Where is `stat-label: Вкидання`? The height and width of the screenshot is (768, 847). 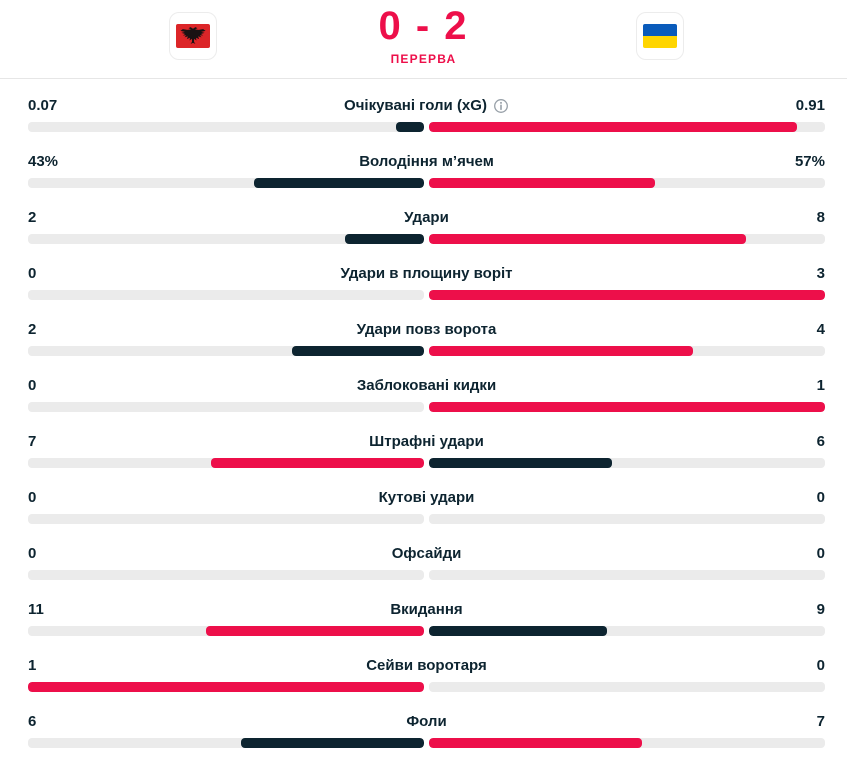
stat-label: Вкидання is located at coordinates (426, 609).